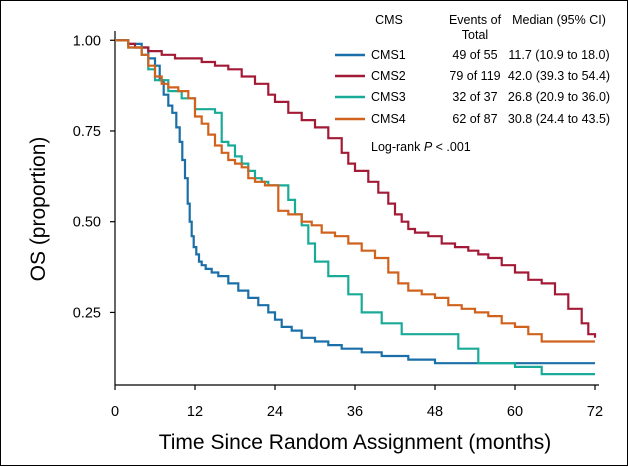  What do you see at coordinates (558, 55) in the screenshot?
I see `legend-median-value: 11.7 (10.9 to 18.0)` at bounding box center [558, 55].